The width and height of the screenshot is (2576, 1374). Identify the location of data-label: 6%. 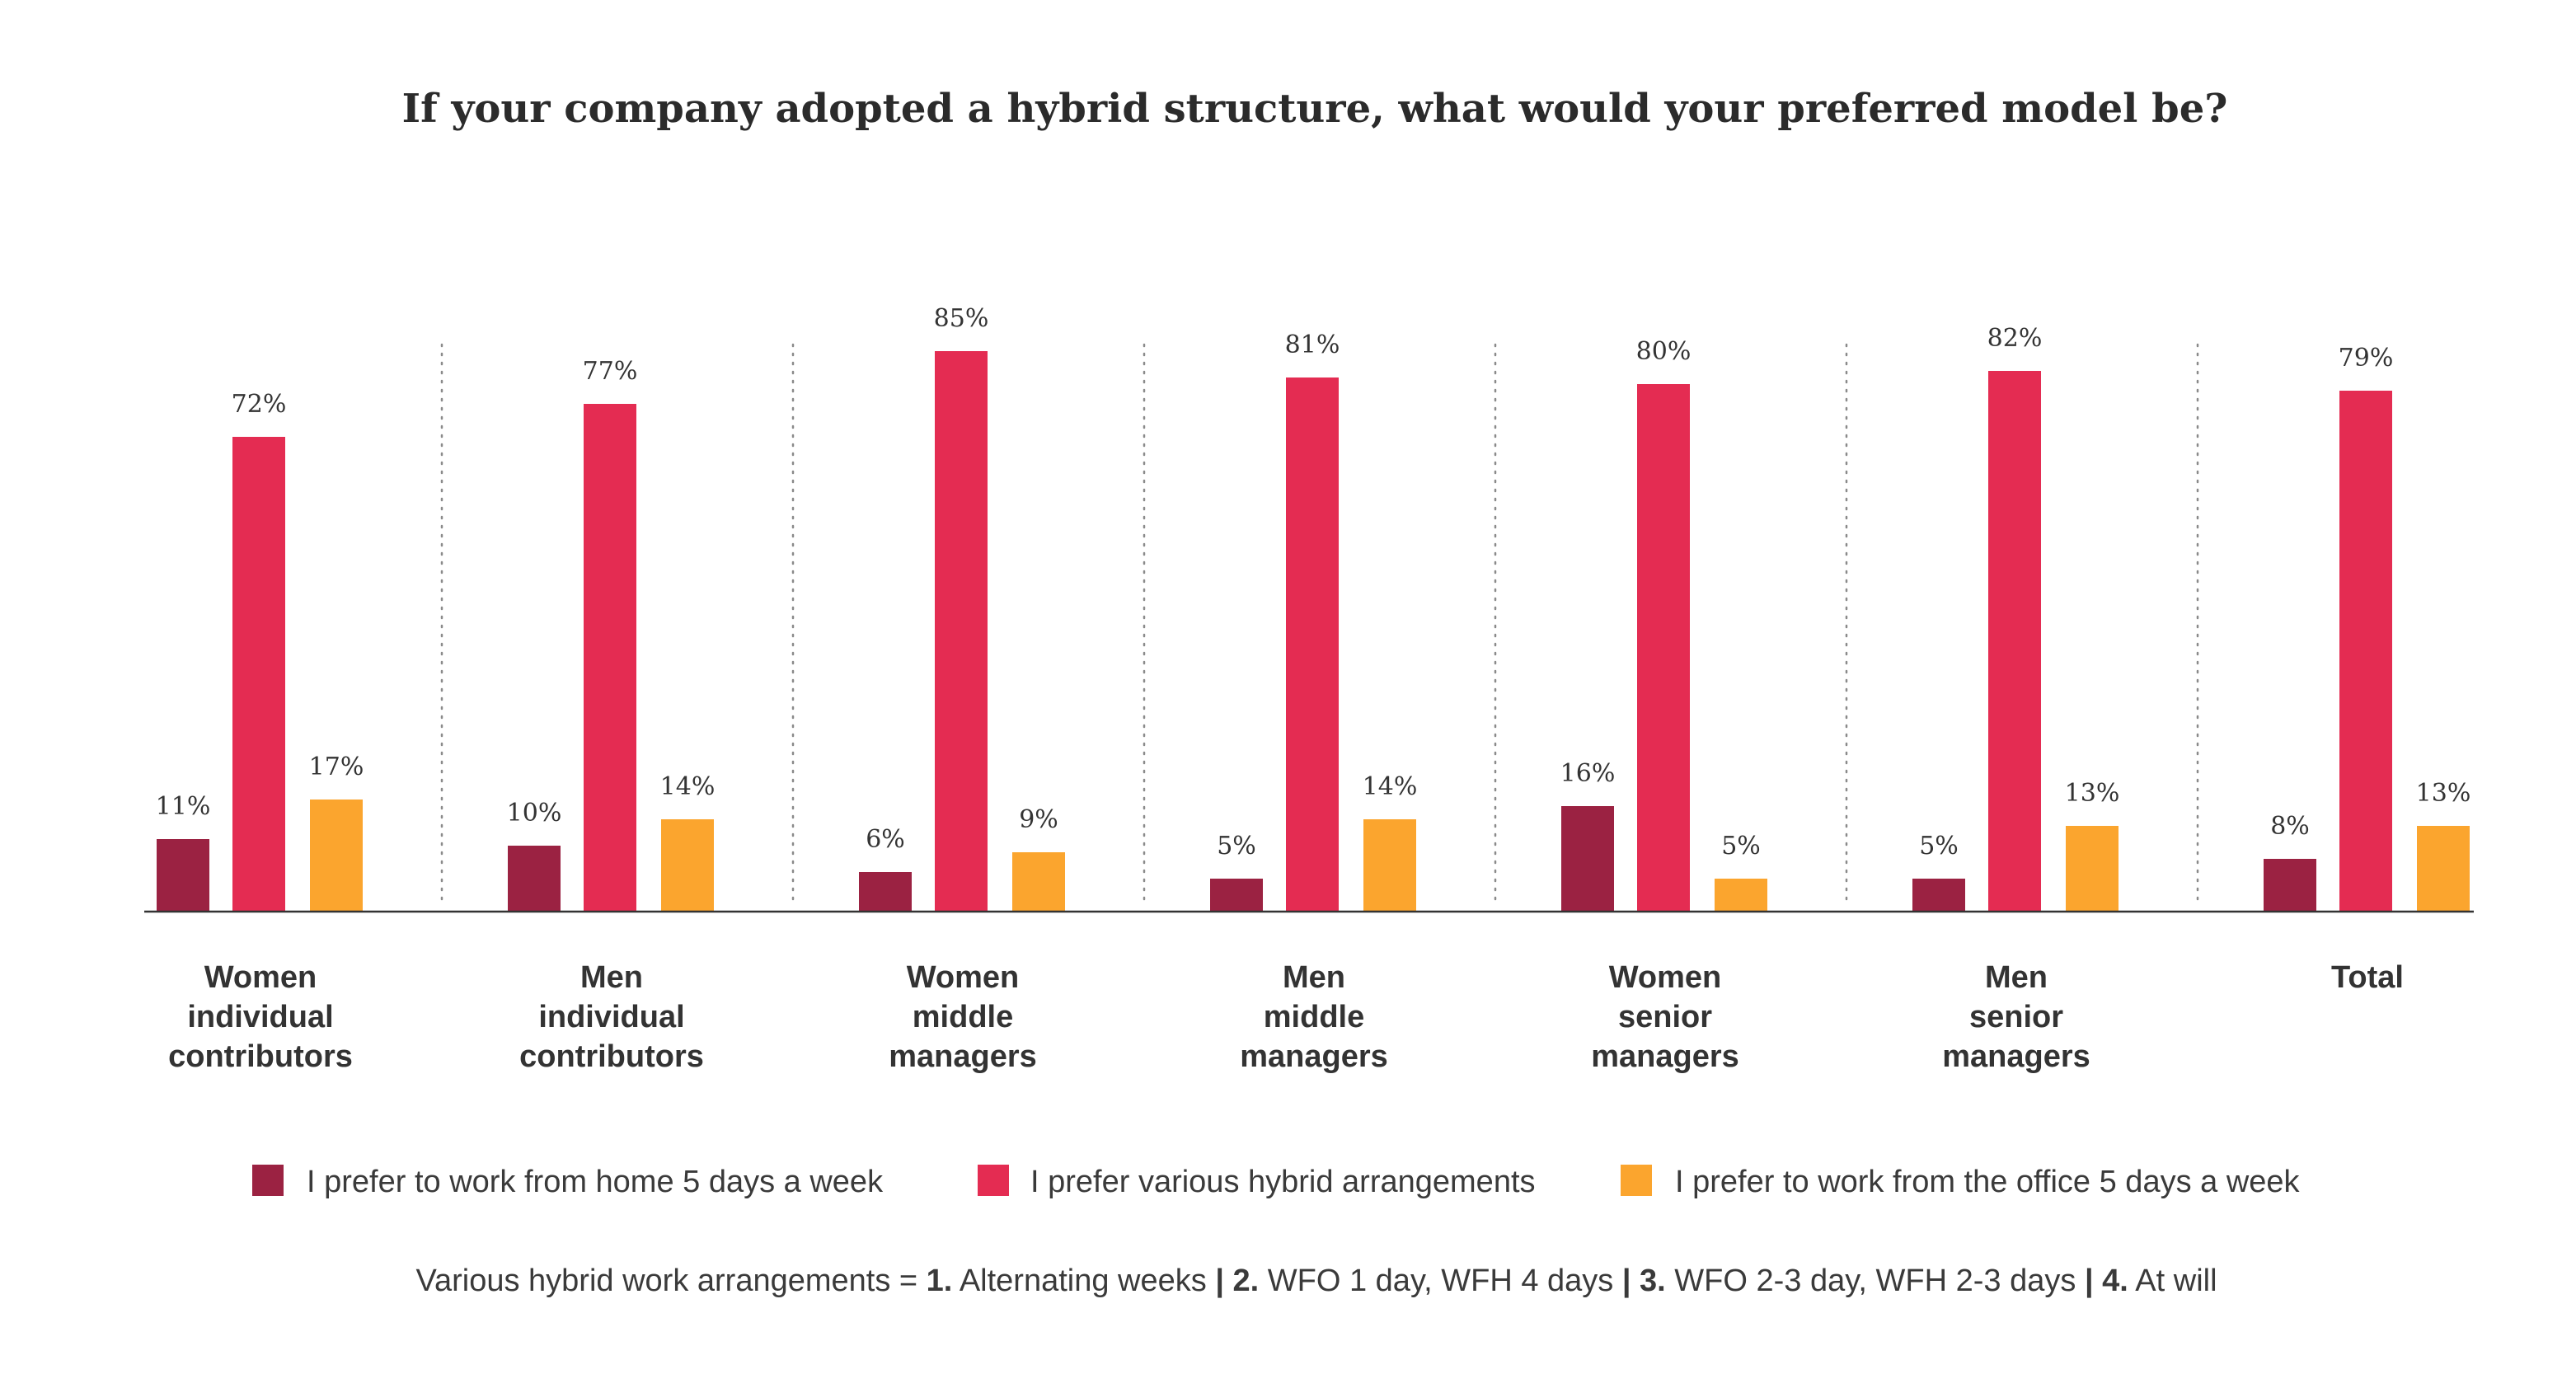
(885, 839).